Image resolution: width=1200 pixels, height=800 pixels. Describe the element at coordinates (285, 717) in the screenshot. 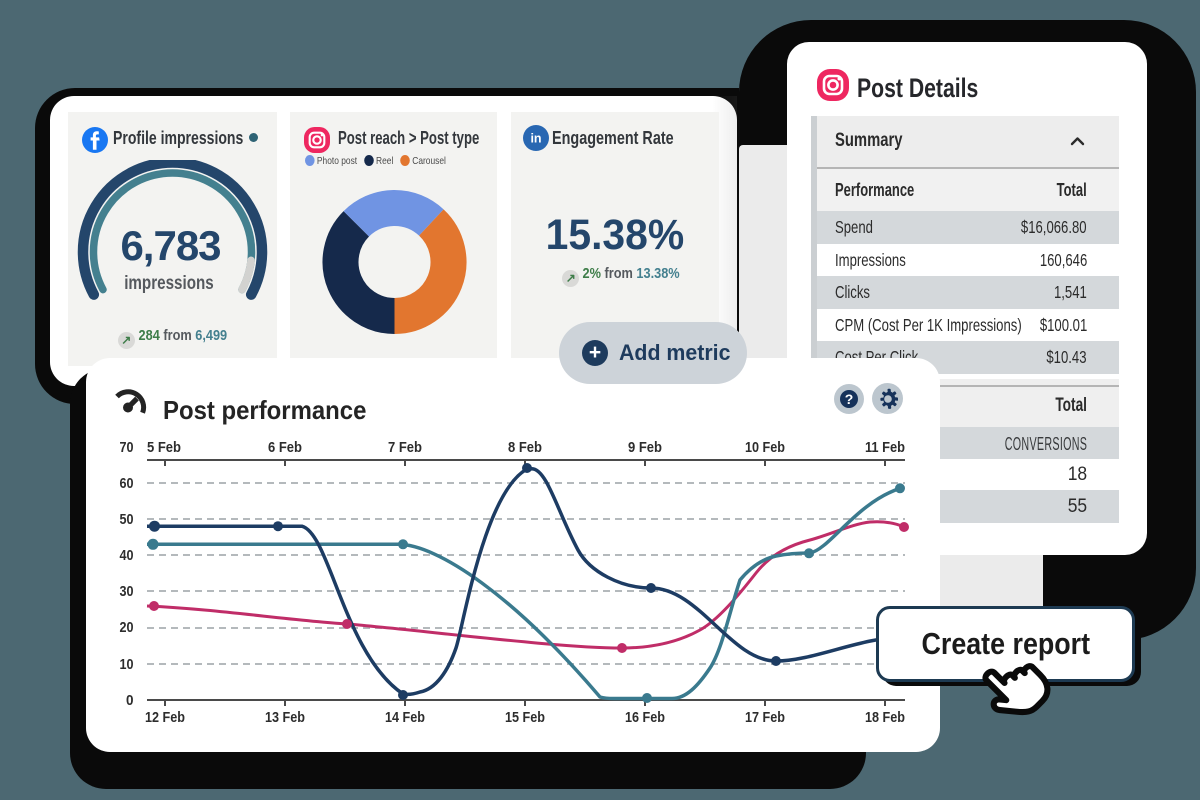

I see `svg-text: 13 Feb` at that location.